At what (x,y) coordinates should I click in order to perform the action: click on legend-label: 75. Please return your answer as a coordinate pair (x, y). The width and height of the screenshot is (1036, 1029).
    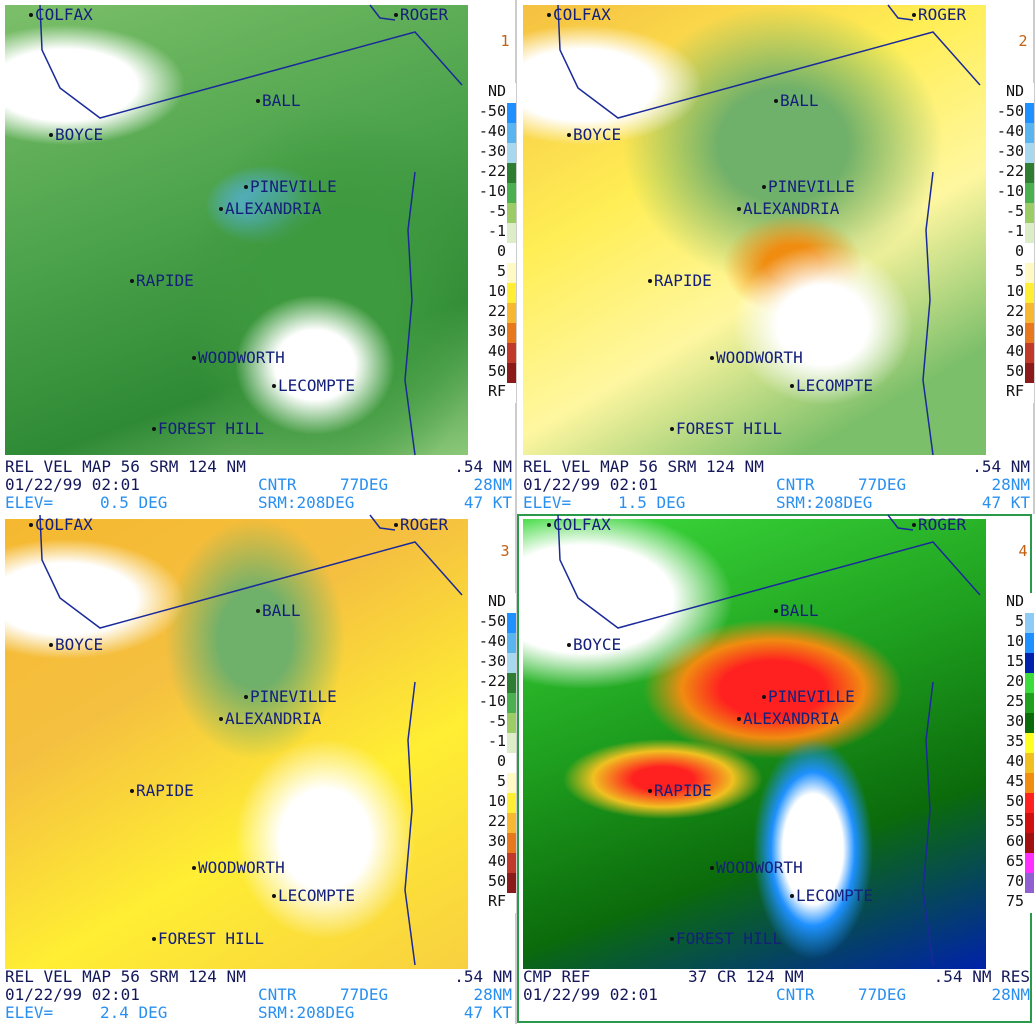
    Looking at the image, I should click on (1015, 901).